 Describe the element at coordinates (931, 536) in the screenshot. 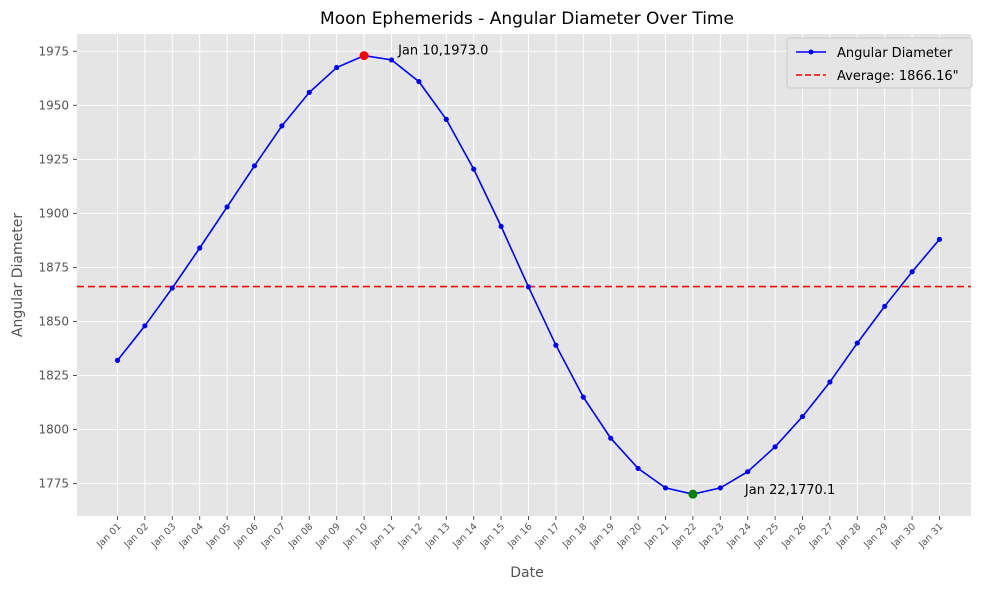

I see `x-tick-label: Jan 31` at that location.